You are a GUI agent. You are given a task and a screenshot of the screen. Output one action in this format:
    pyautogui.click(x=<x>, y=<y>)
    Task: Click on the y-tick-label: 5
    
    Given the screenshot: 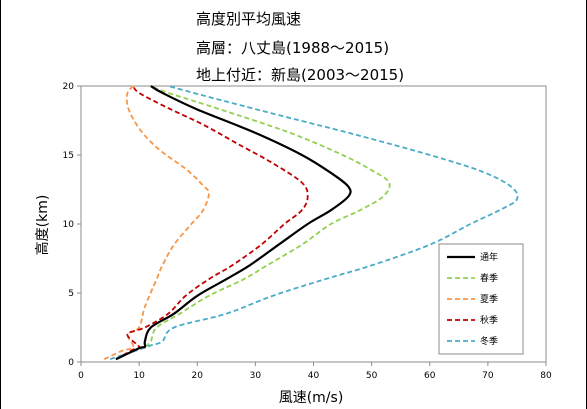 What is the action you would take?
    pyautogui.click(x=71, y=294)
    